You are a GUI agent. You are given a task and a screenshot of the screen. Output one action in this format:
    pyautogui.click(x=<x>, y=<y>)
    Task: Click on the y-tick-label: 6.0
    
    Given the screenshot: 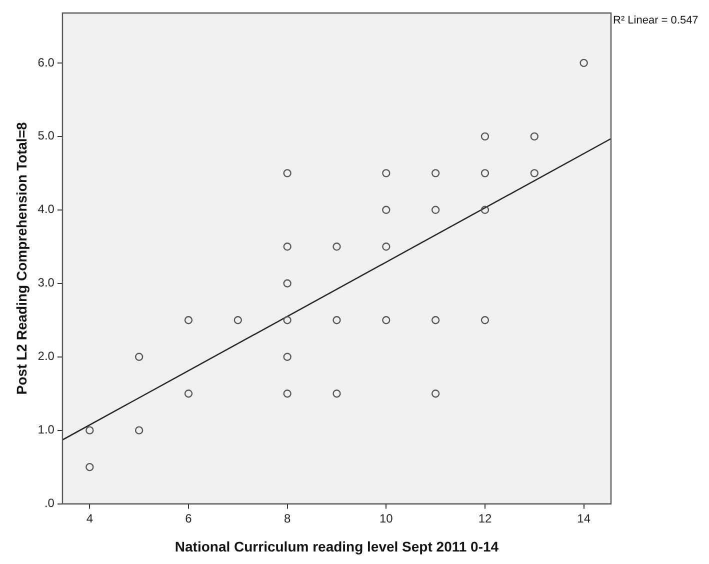 What is the action you would take?
    pyautogui.click(x=46, y=62)
    